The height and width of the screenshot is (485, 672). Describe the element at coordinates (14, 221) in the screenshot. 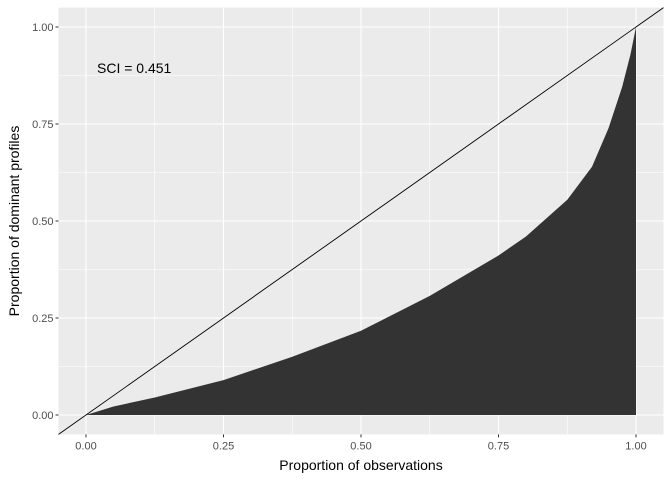

I see `y-axis-title: Proportion of dominant profiles` at that location.